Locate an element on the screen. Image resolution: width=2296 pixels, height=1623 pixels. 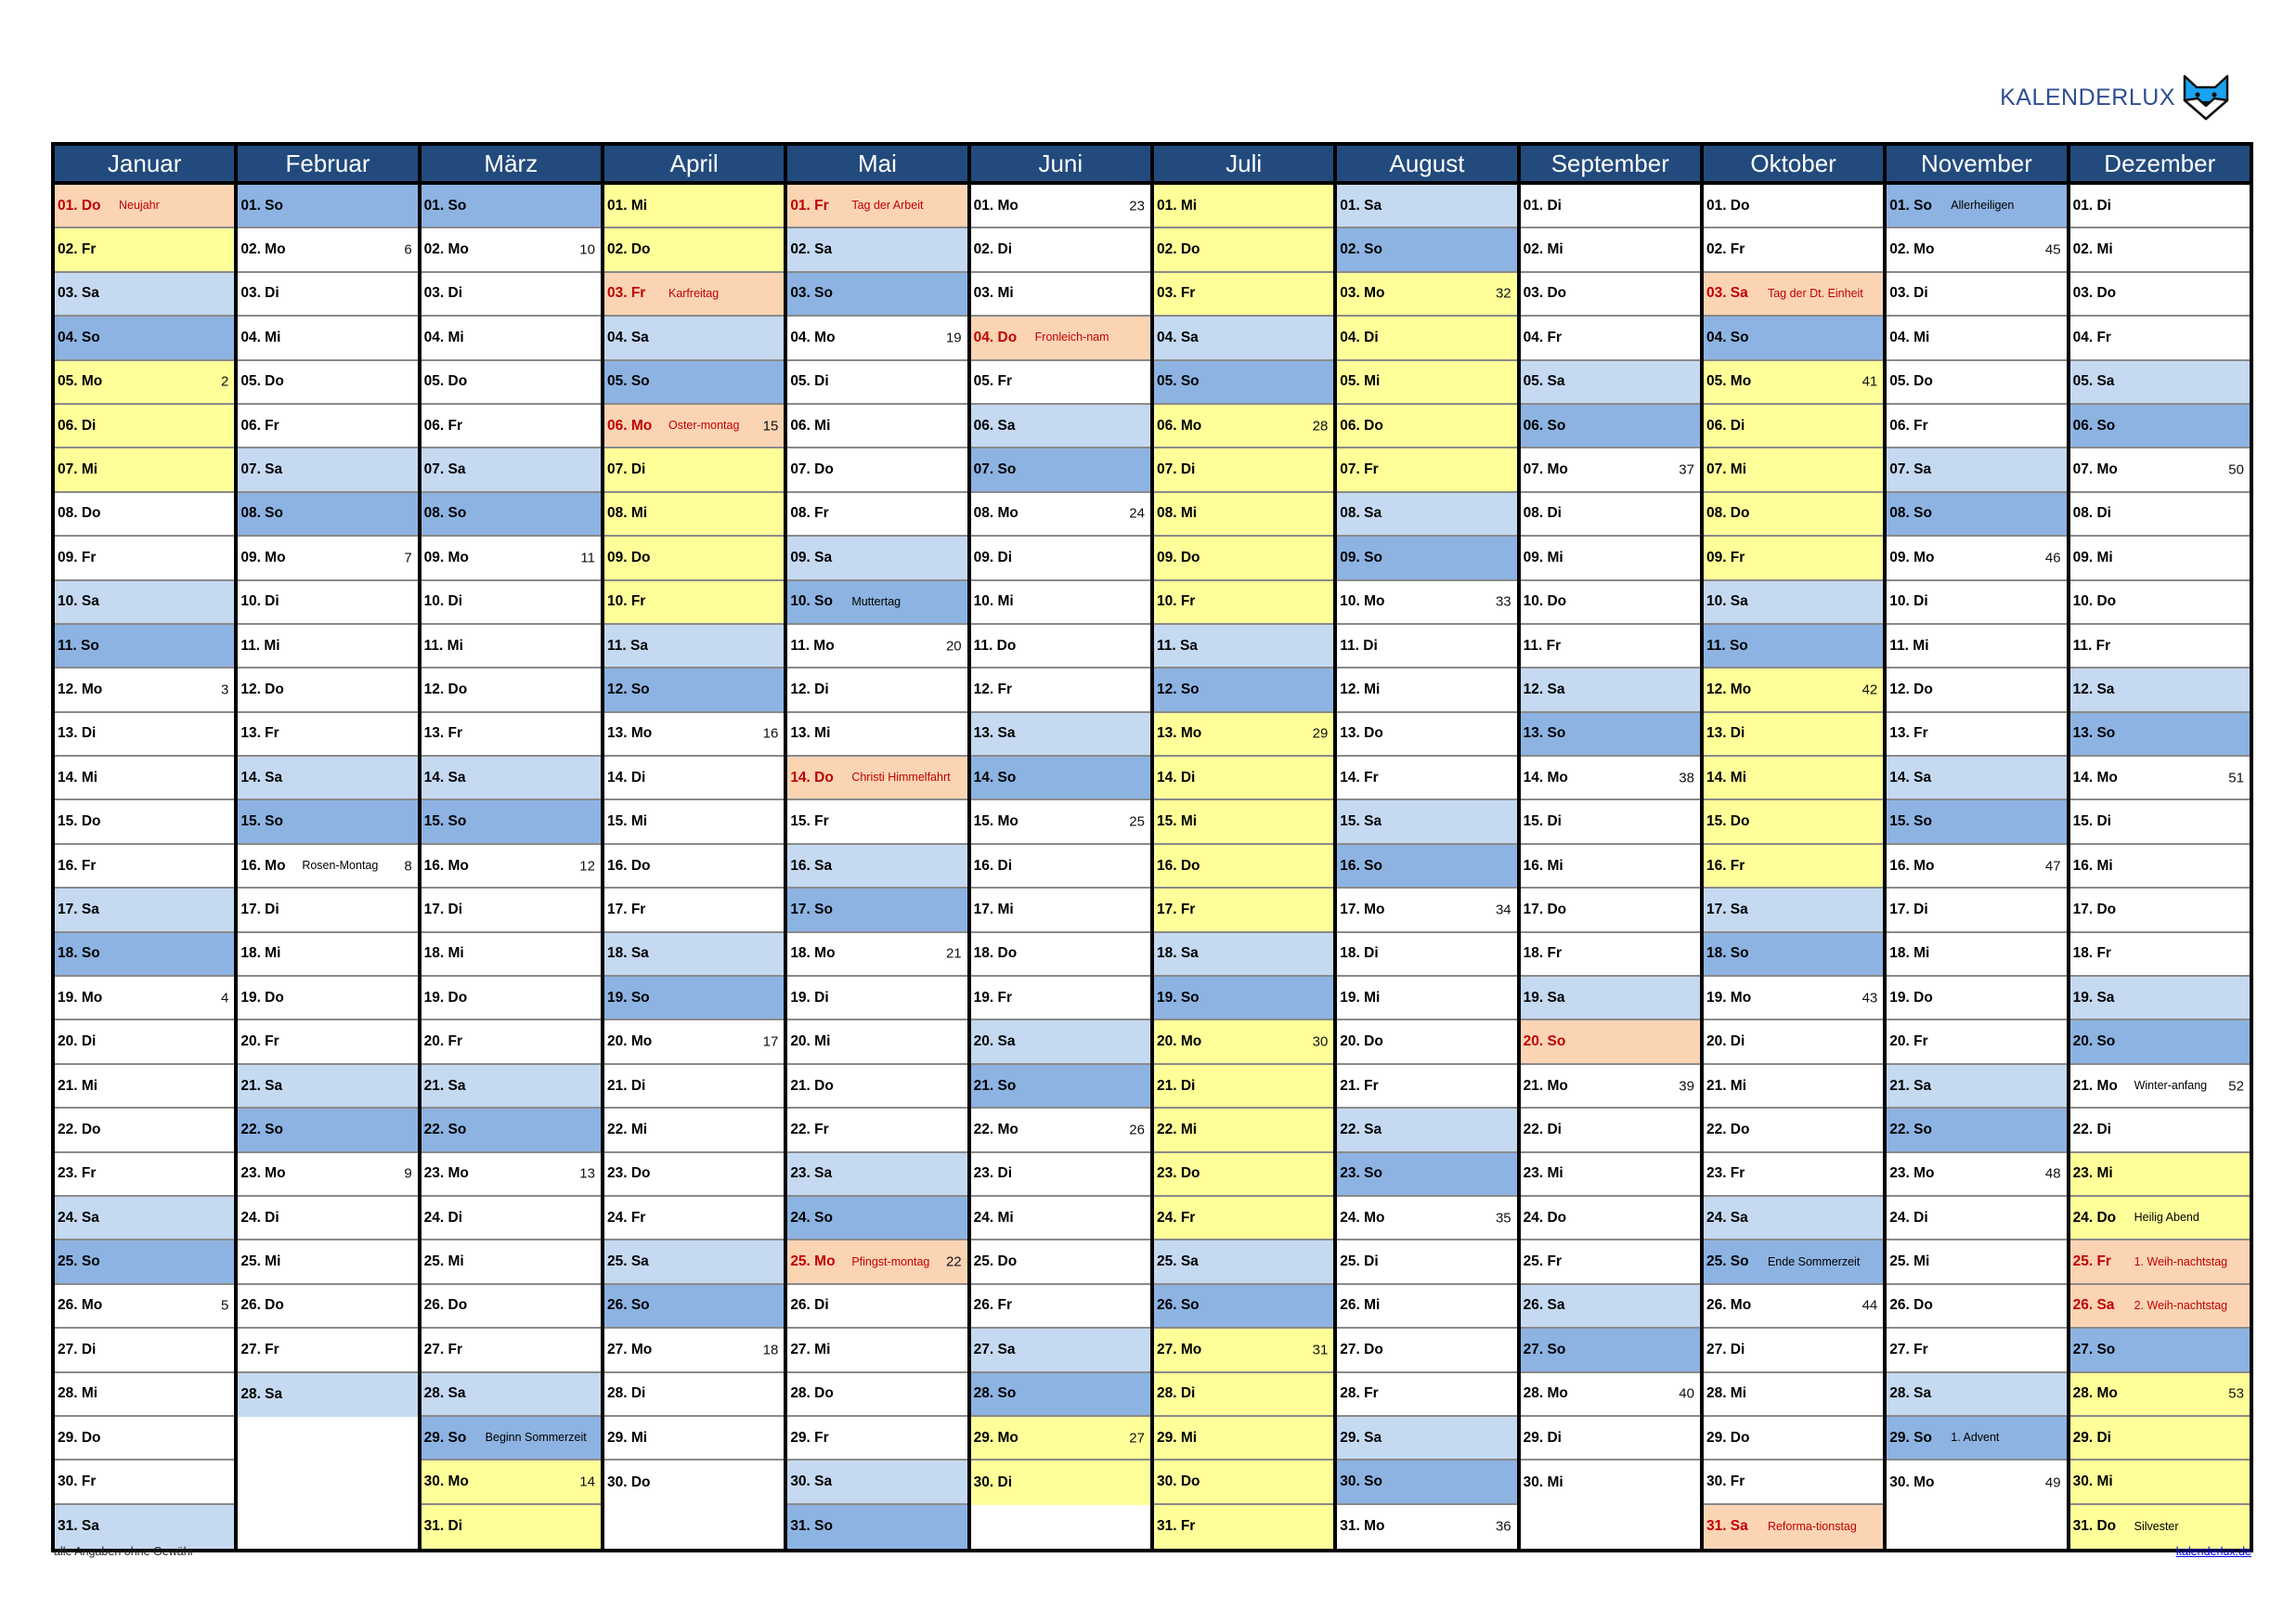
day-cell: 03. Mi is located at coordinates (1060, 295).